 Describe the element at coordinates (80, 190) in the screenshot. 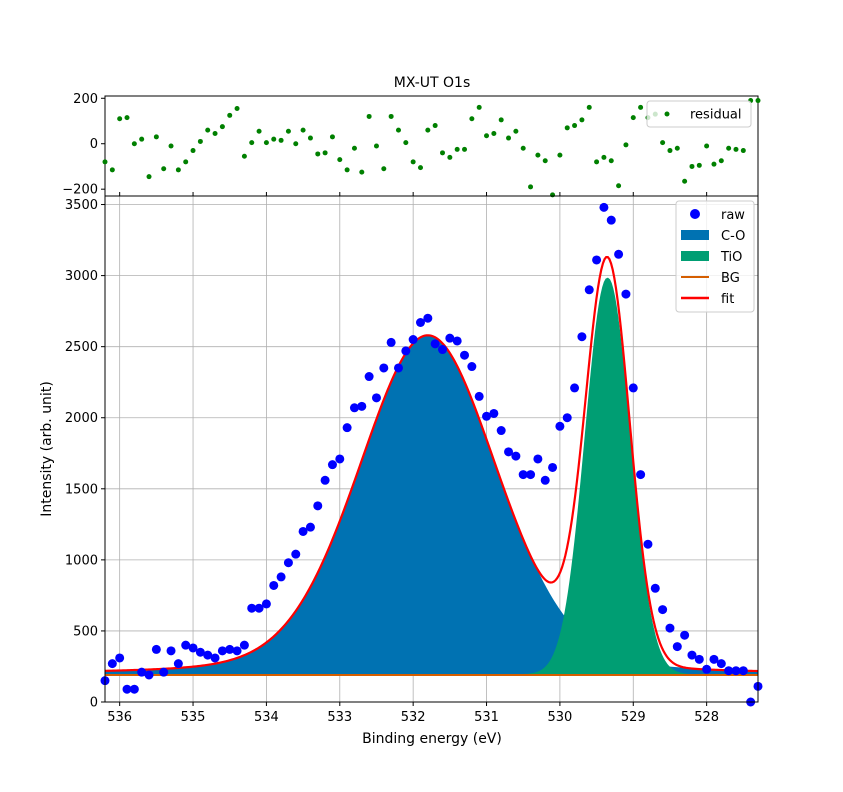

I see `residual-ytick-label: −200` at that location.